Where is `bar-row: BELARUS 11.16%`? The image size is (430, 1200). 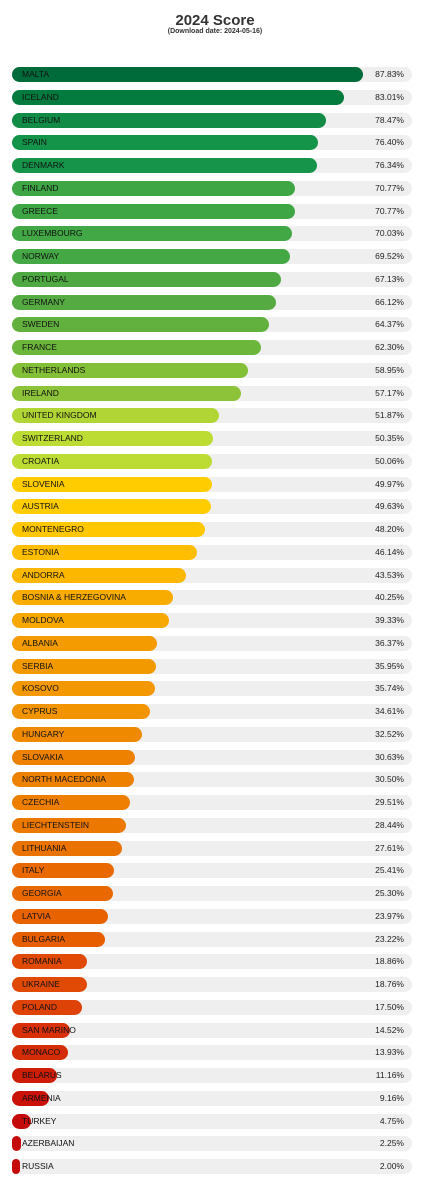 bar-row: BELARUS 11.16% is located at coordinates (212, 1075).